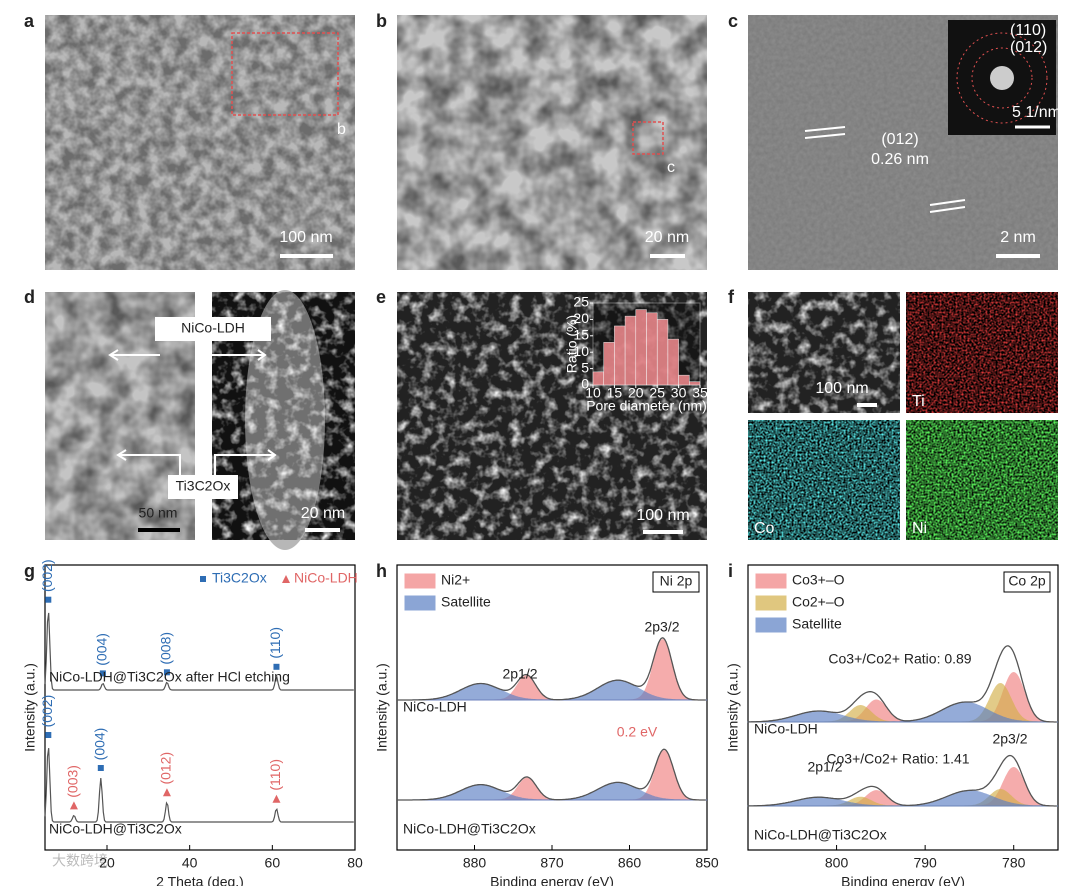 The image size is (1080, 891). Describe the element at coordinates (213, 328) in the screenshot. I see `annotation: NiCo-LDH` at that location.